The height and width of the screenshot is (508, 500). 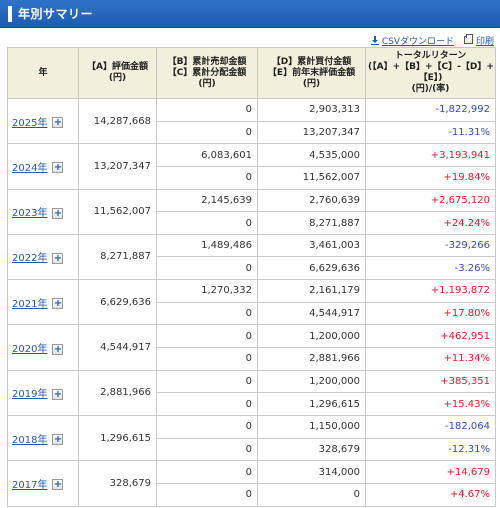 I want to click on table-row: 0 2,881,966 +11.34%, so click(x=252, y=359).